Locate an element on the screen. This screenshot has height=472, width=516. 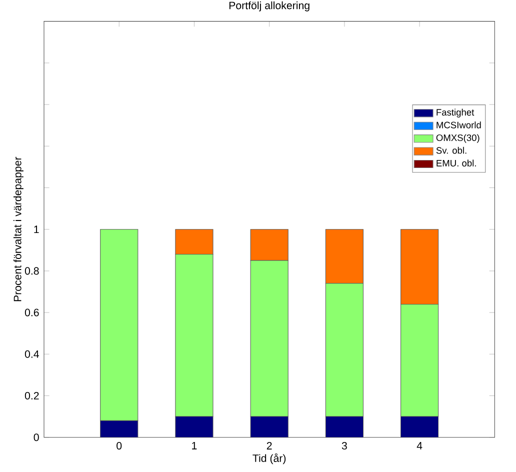
legend-label: Sv. obl. is located at coordinates (451, 150).